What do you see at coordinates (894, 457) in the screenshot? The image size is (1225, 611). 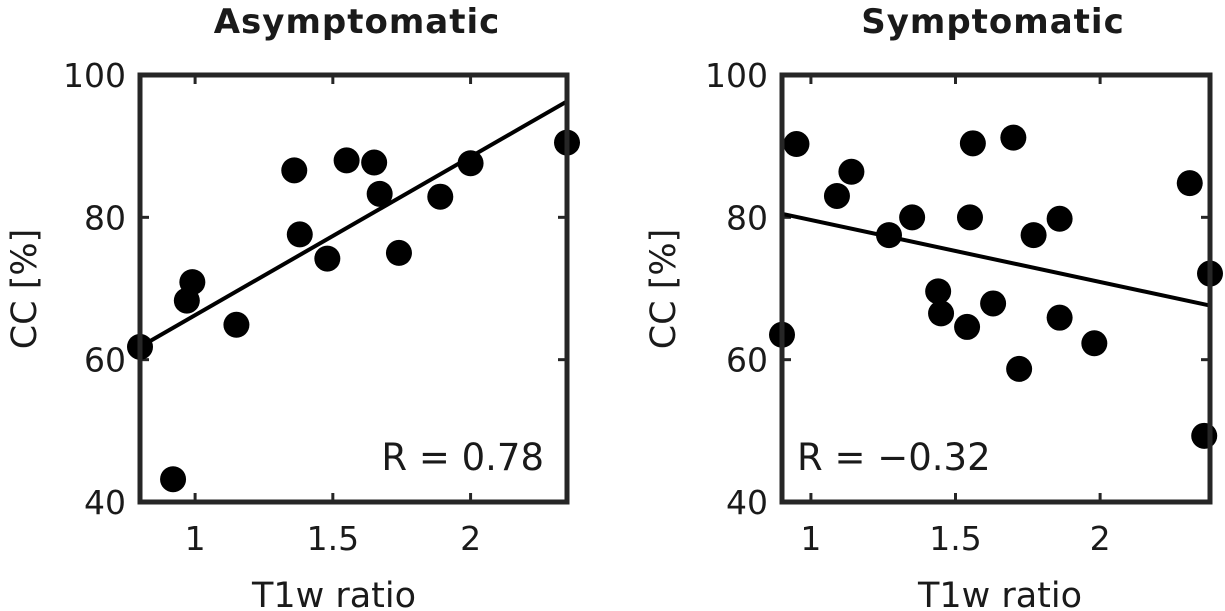 I see `correlation-label: R = −0.32` at bounding box center [894, 457].